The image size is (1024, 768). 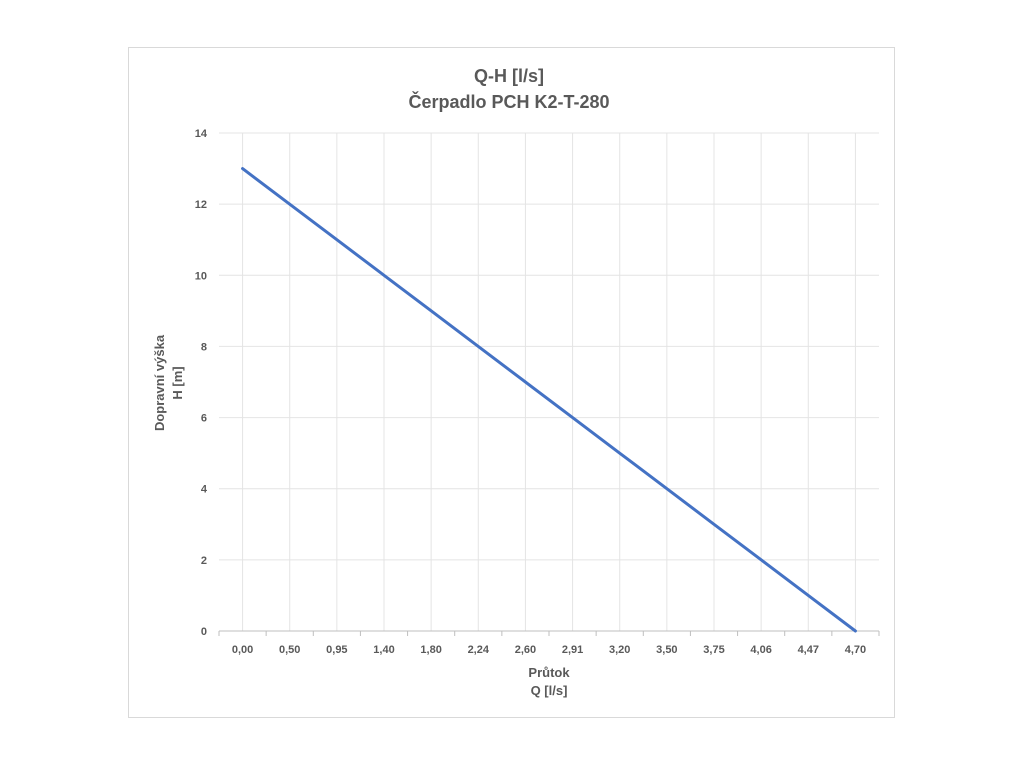 What do you see at coordinates (525, 650) in the screenshot?
I see `x-tick-label: 2,60` at bounding box center [525, 650].